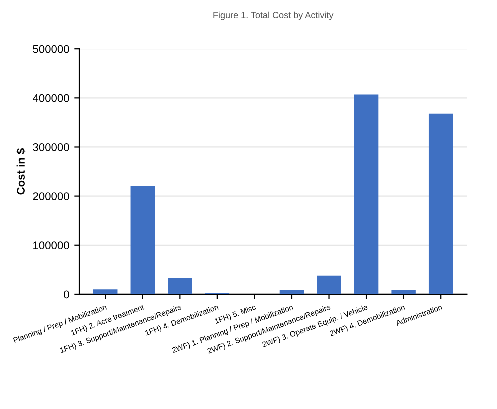 The width and height of the screenshot is (497, 409). Describe the element at coordinates (51, 196) in the screenshot. I see `y-tick-label: 200000` at that location.